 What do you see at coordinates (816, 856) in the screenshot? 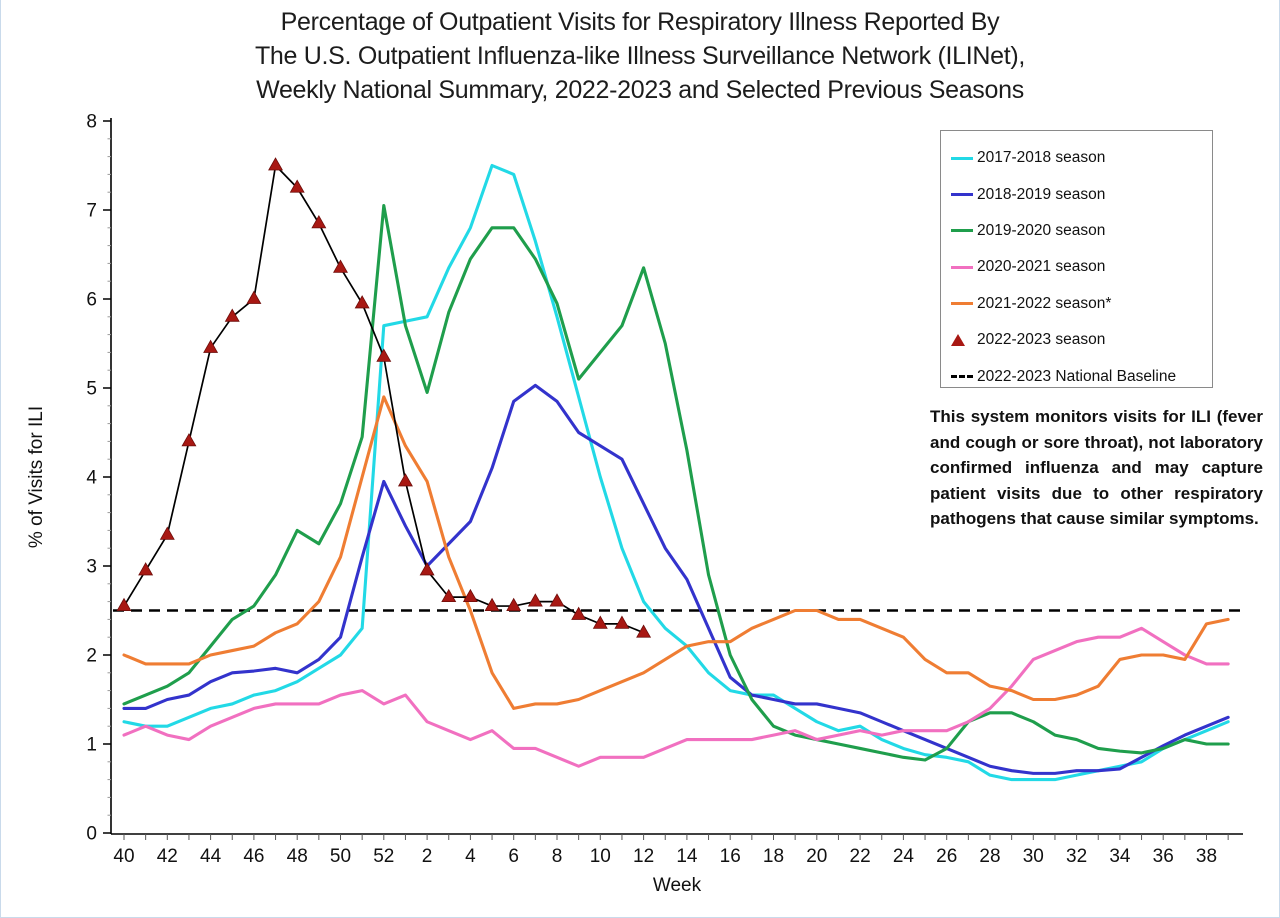
I see `x-tick-label: 20` at bounding box center [816, 856].